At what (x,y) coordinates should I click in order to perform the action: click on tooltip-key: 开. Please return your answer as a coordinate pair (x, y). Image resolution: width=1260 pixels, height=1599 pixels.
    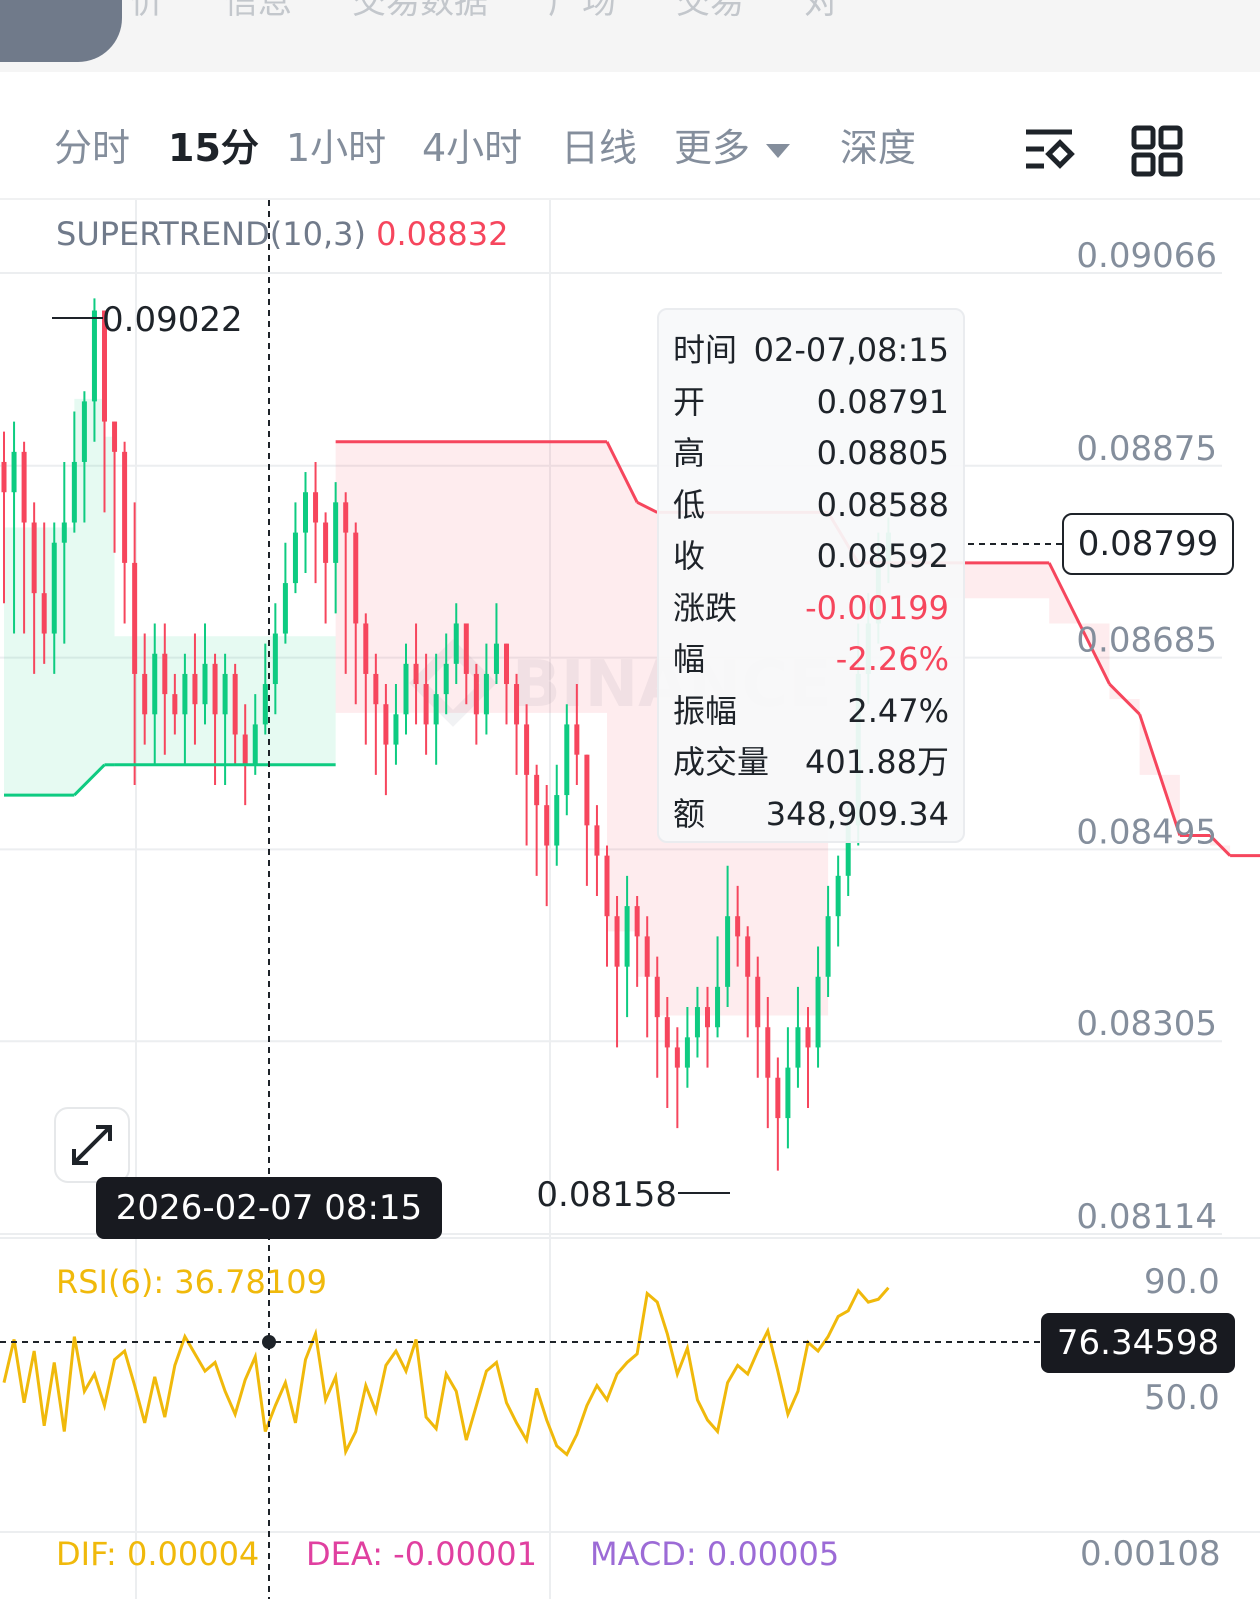
    Looking at the image, I should click on (689, 401).